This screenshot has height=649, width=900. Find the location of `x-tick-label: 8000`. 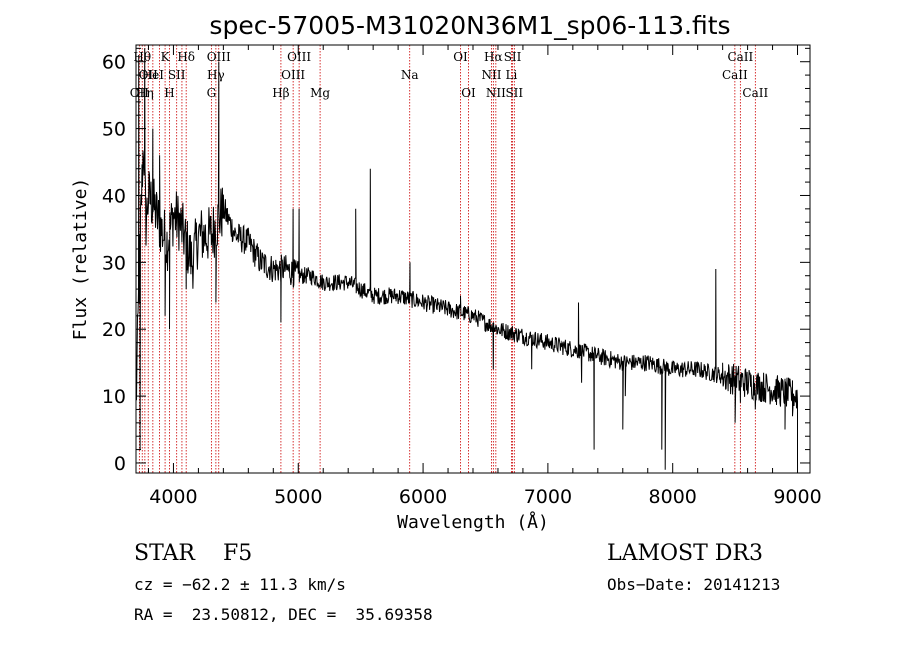

x-tick-label: 8000 is located at coordinates (673, 497).